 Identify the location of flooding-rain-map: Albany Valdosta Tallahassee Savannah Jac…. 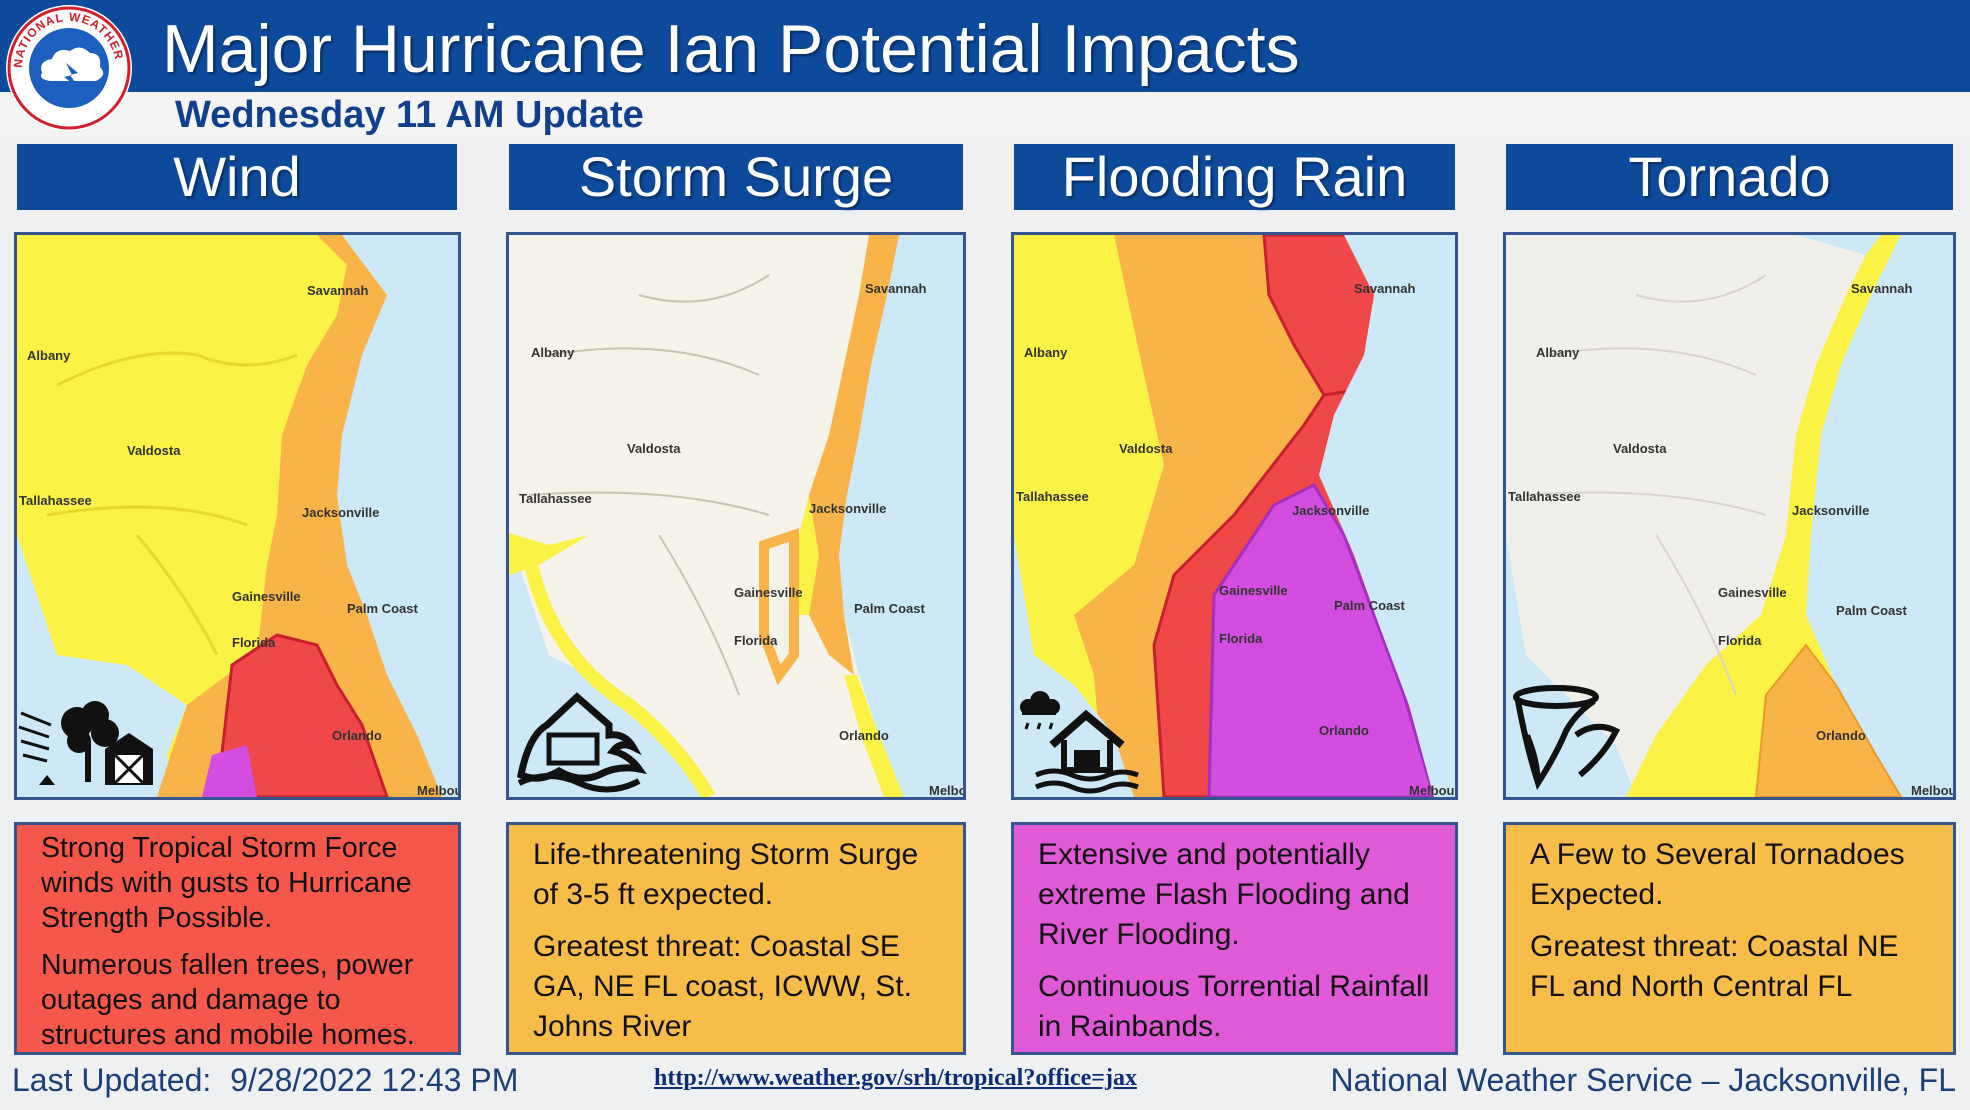
(1234, 516).